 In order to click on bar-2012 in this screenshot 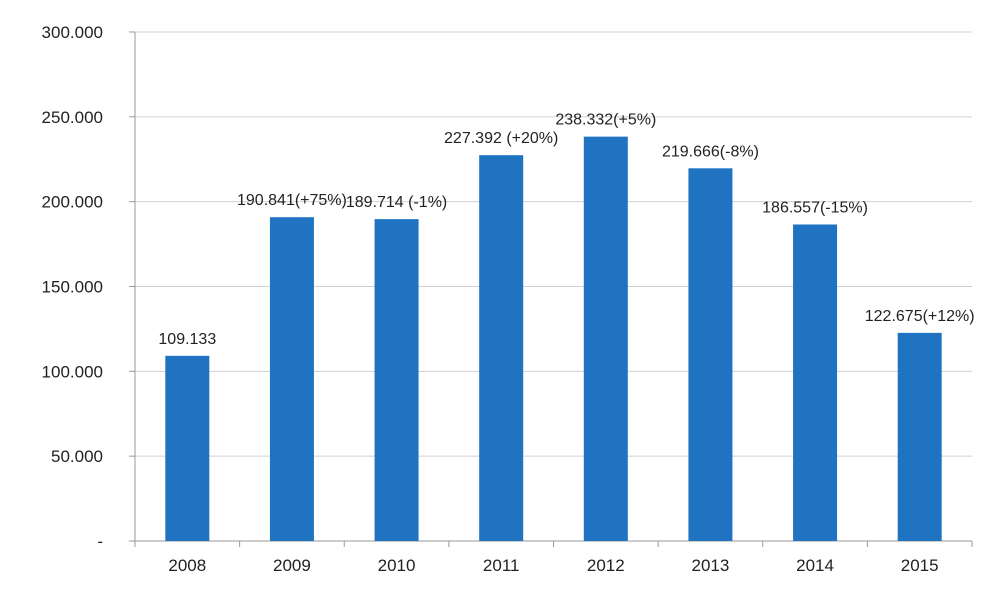, I will do `click(605, 338)`.